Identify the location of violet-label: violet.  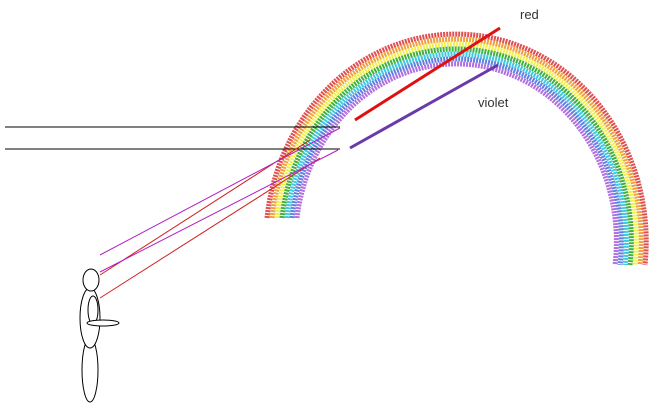
(493, 102).